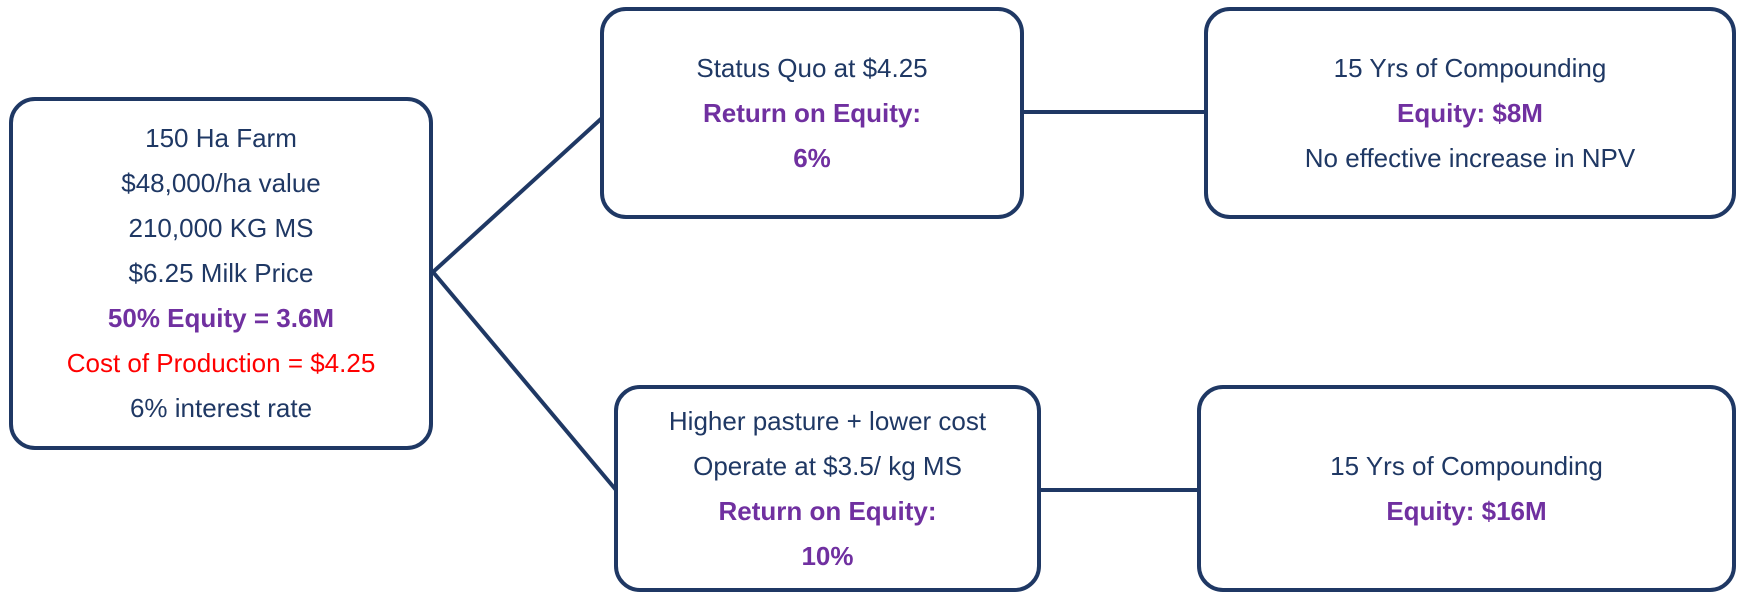 This screenshot has width=1741, height=598. What do you see at coordinates (1466, 510) in the screenshot?
I see `node-text: Equity: $16M` at bounding box center [1466, 510].